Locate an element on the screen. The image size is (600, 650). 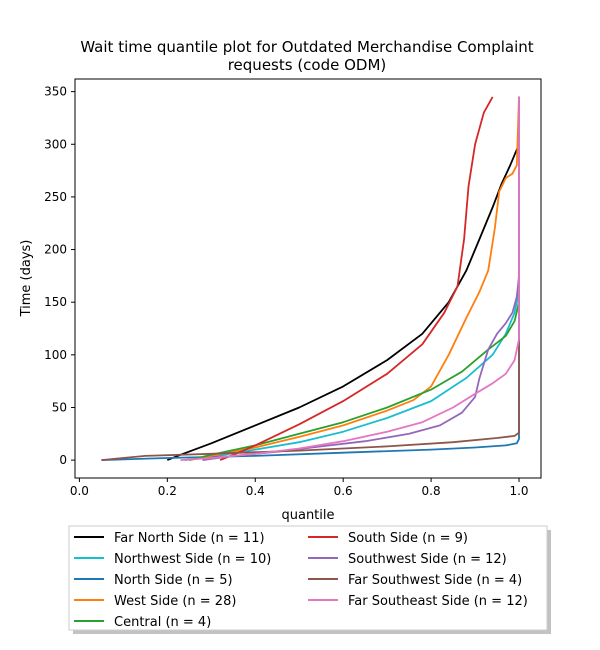
legend-label: South Side (n = 9) is located at coordinates (408, 538).